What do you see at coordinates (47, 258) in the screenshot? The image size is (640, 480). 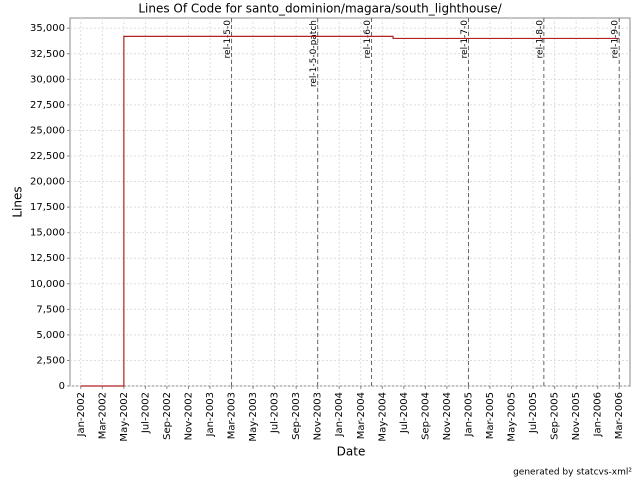 I see `y-tick-label: 12,500` at bounding box center [47, 258].